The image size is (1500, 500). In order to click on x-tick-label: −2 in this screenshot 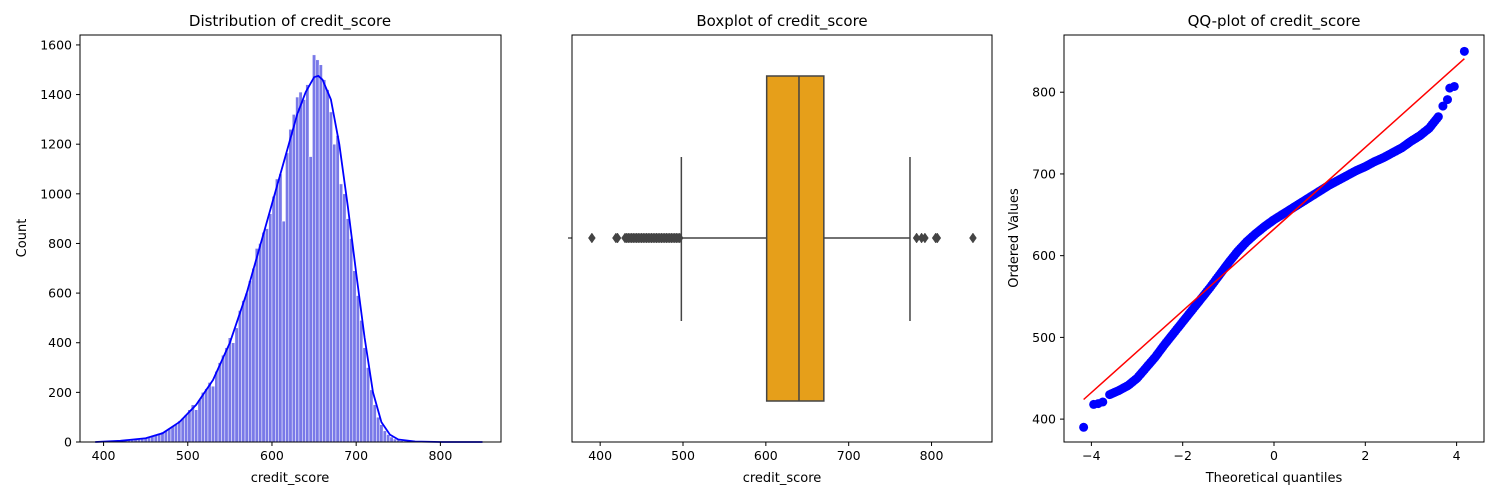, I will do `click(1182, 455)`.